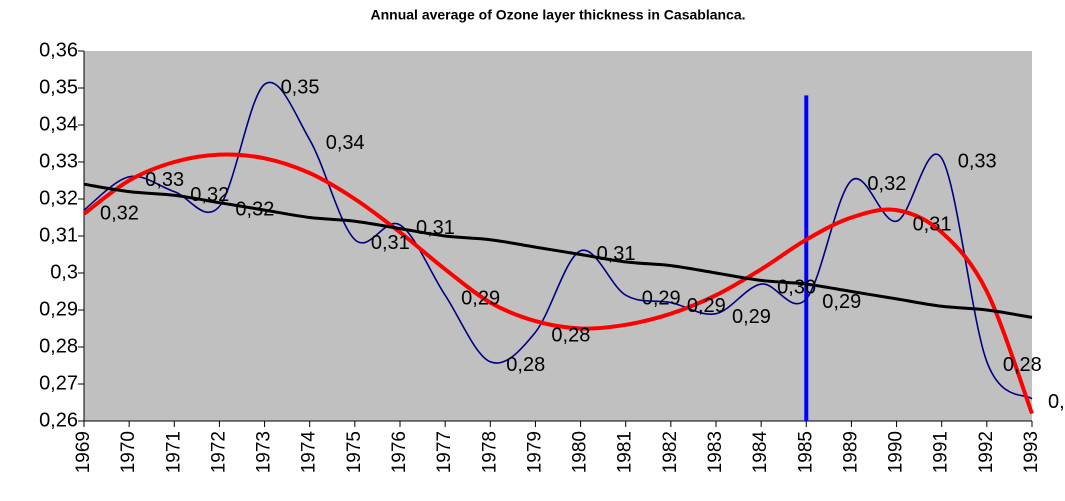 This screenshot has width=1065, height=501. Describe the element at coordinates (1031, 452) in the screenshot. I see `x-tick-label: 1993` at that location.